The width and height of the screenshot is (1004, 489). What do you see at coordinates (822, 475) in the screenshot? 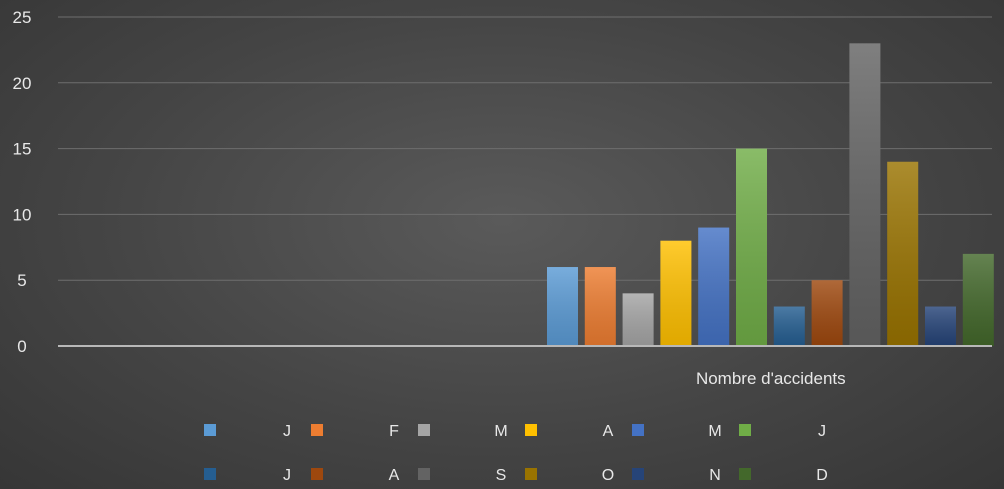
I see `legend-label: D` at bounding box center [822, 475].